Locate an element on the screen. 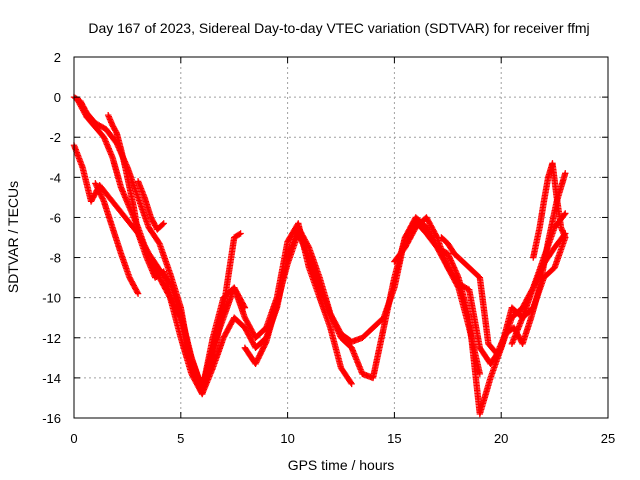 This screenshot has width=640, height=480. x-tick-label: 10 is located at coordinates (287, 438).